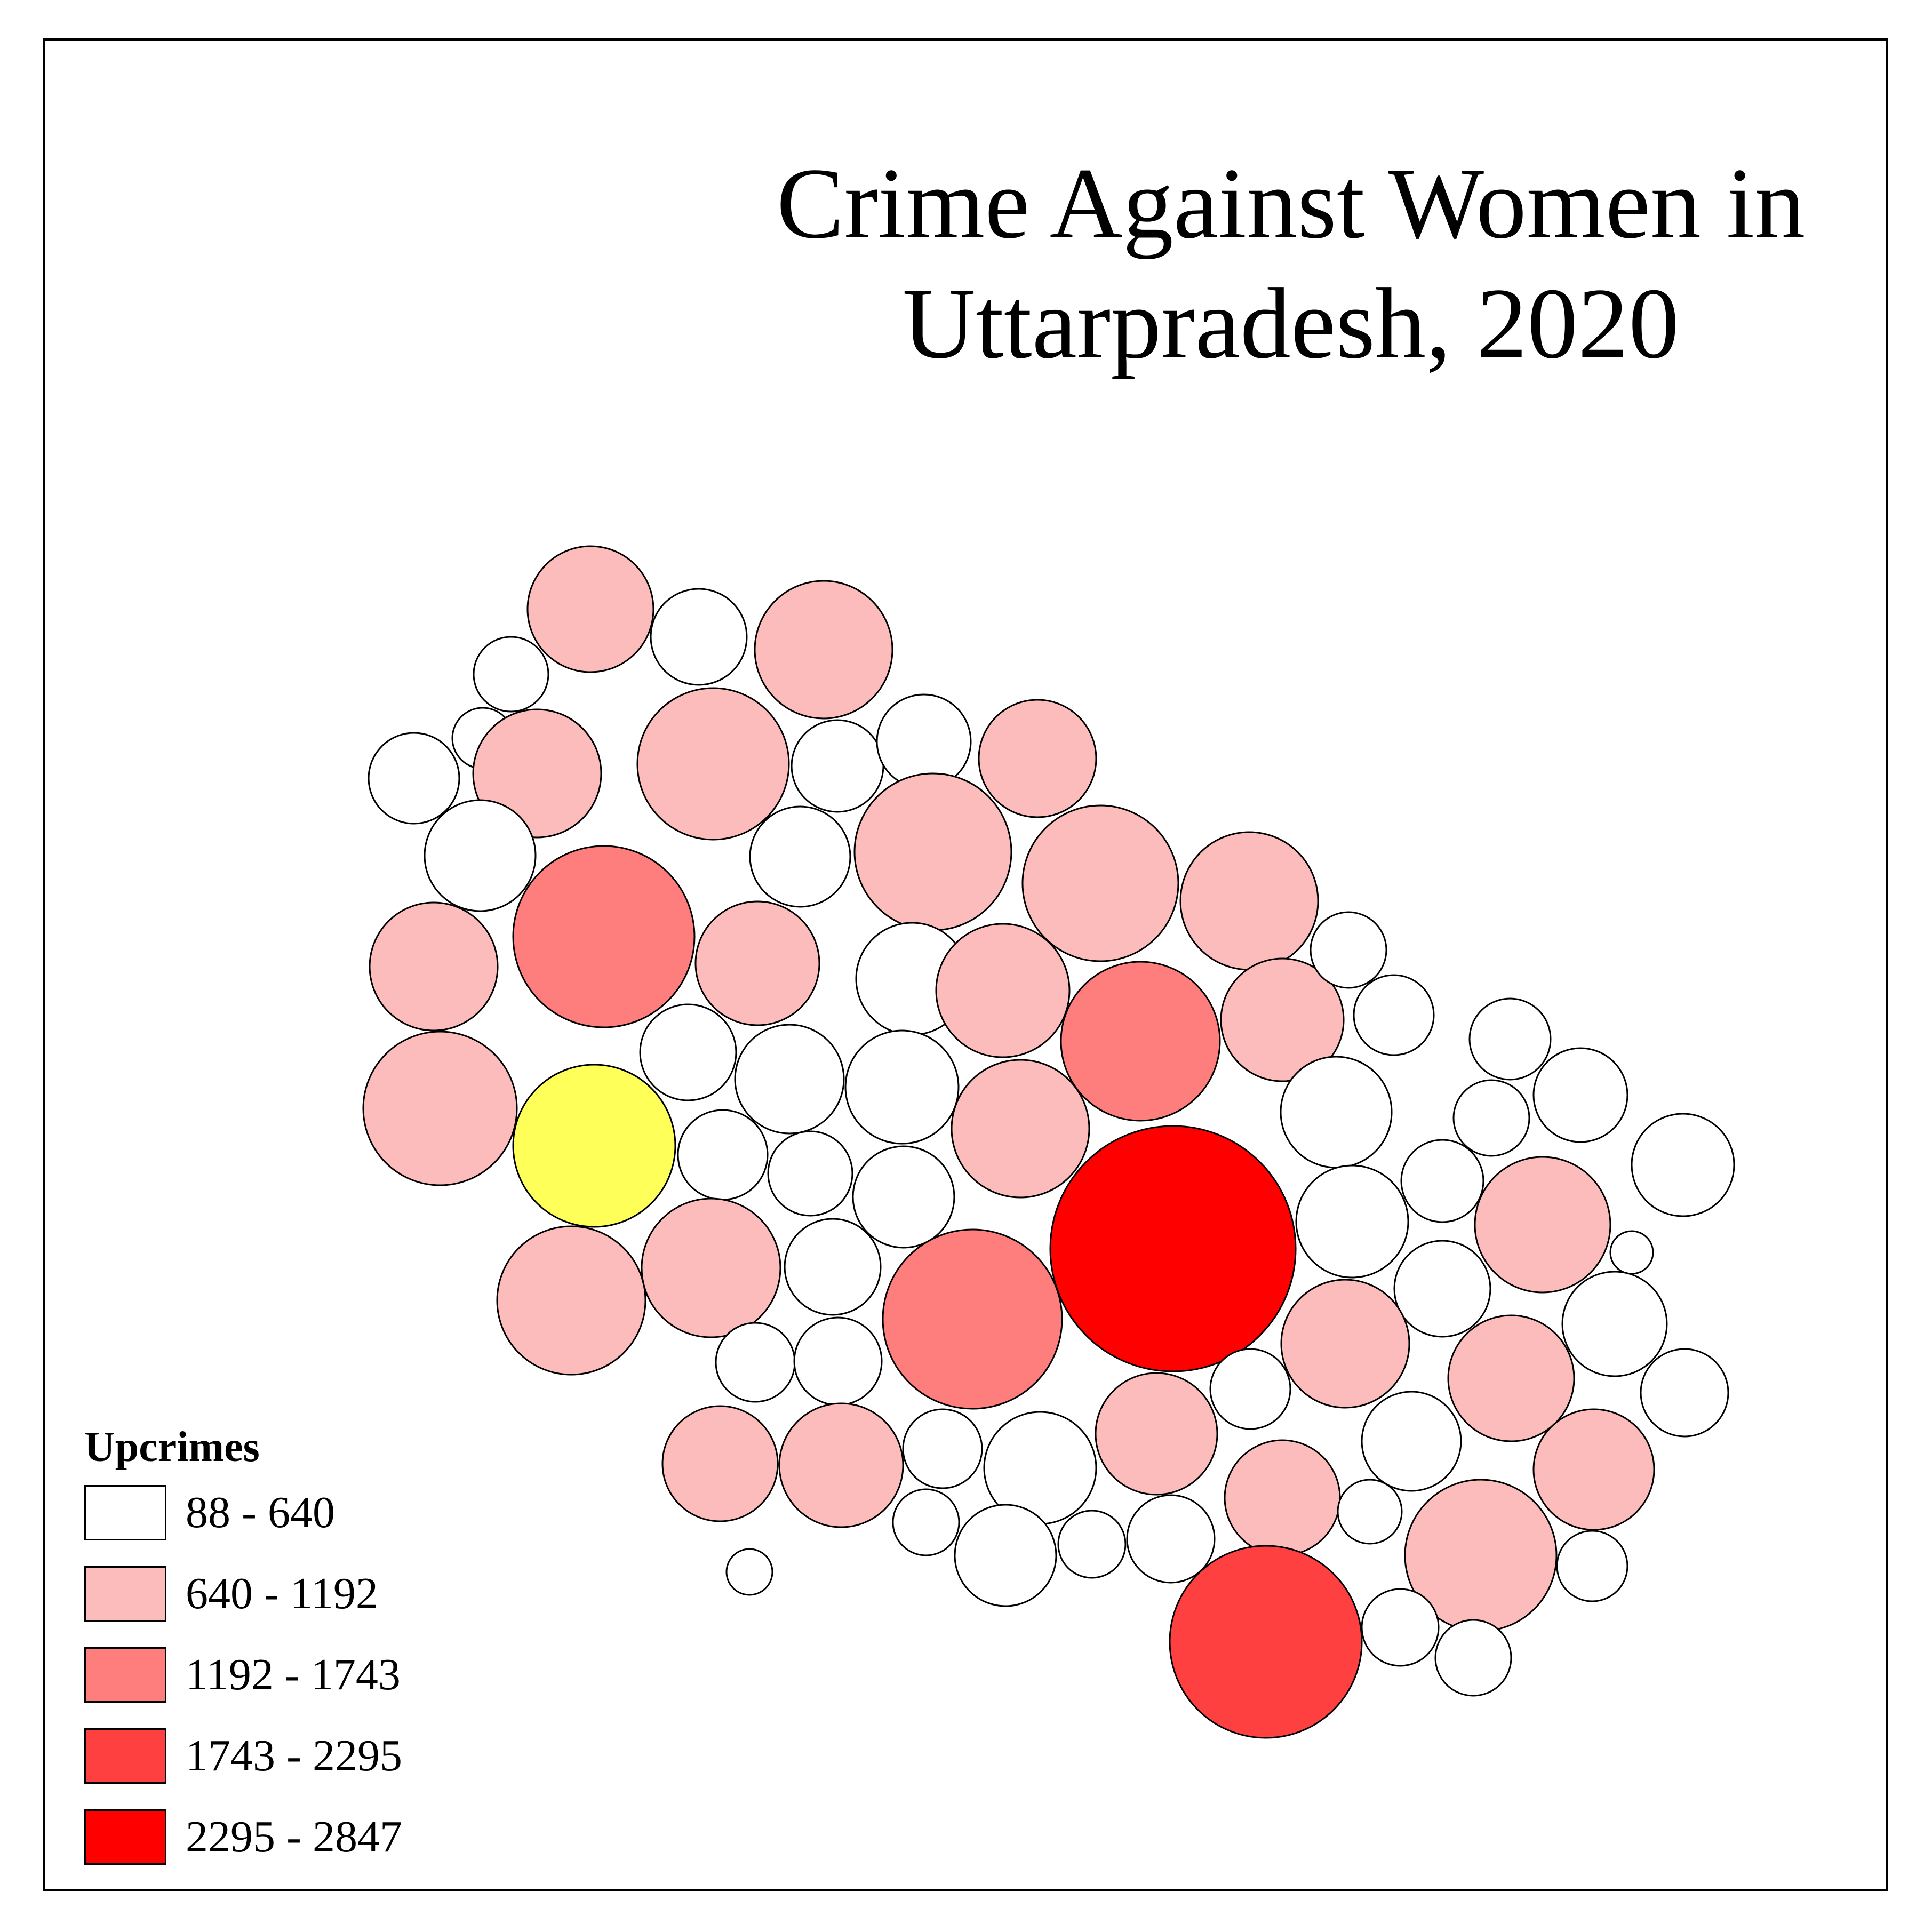 The width and height of the screenshot is (1932, 1932). Describe the element at coordinates (294, 1837) in the screenshot. I see `legend-label-5: 2295 - 2847` at that location.